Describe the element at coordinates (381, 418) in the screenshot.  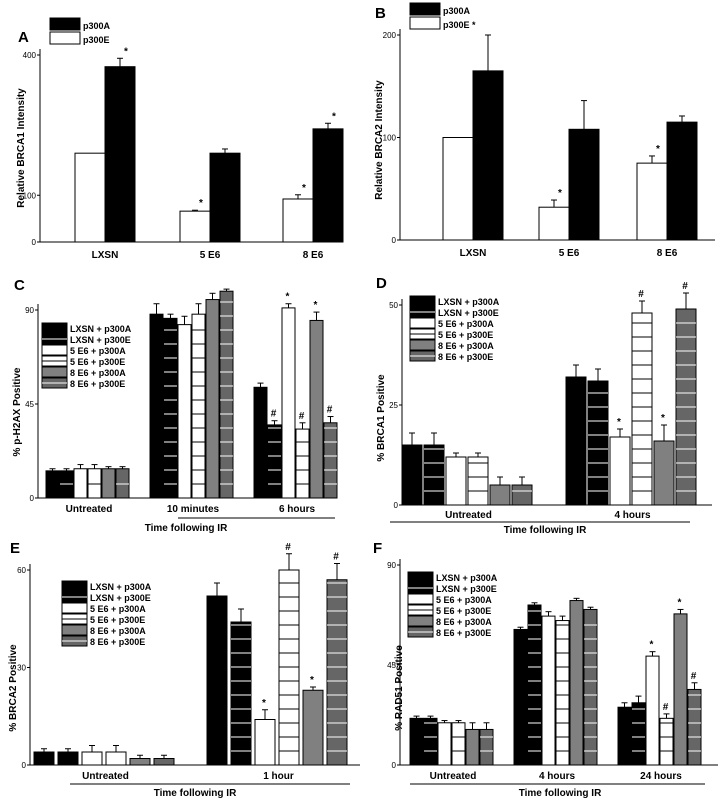
I see `y-axis-title: % BRCA1 Positive` at that location.